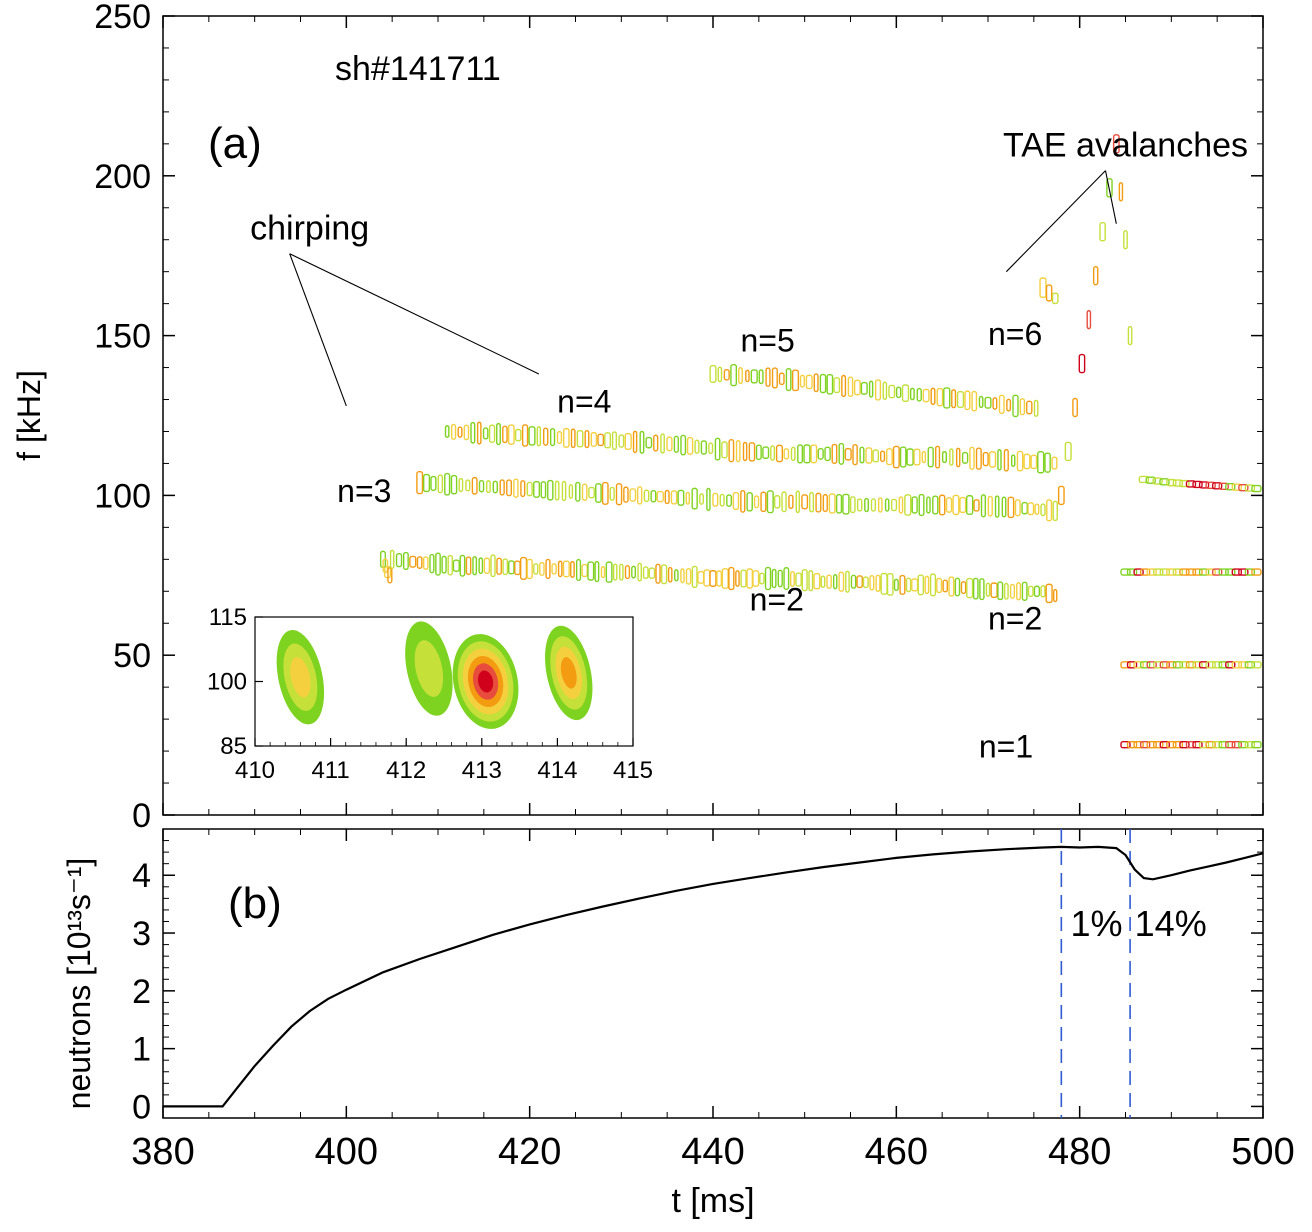 The image size is (1312, 1232). Describe the element at coordinates (141, 876) in the screenshot. I see `y-tick-label: 4` at that location.